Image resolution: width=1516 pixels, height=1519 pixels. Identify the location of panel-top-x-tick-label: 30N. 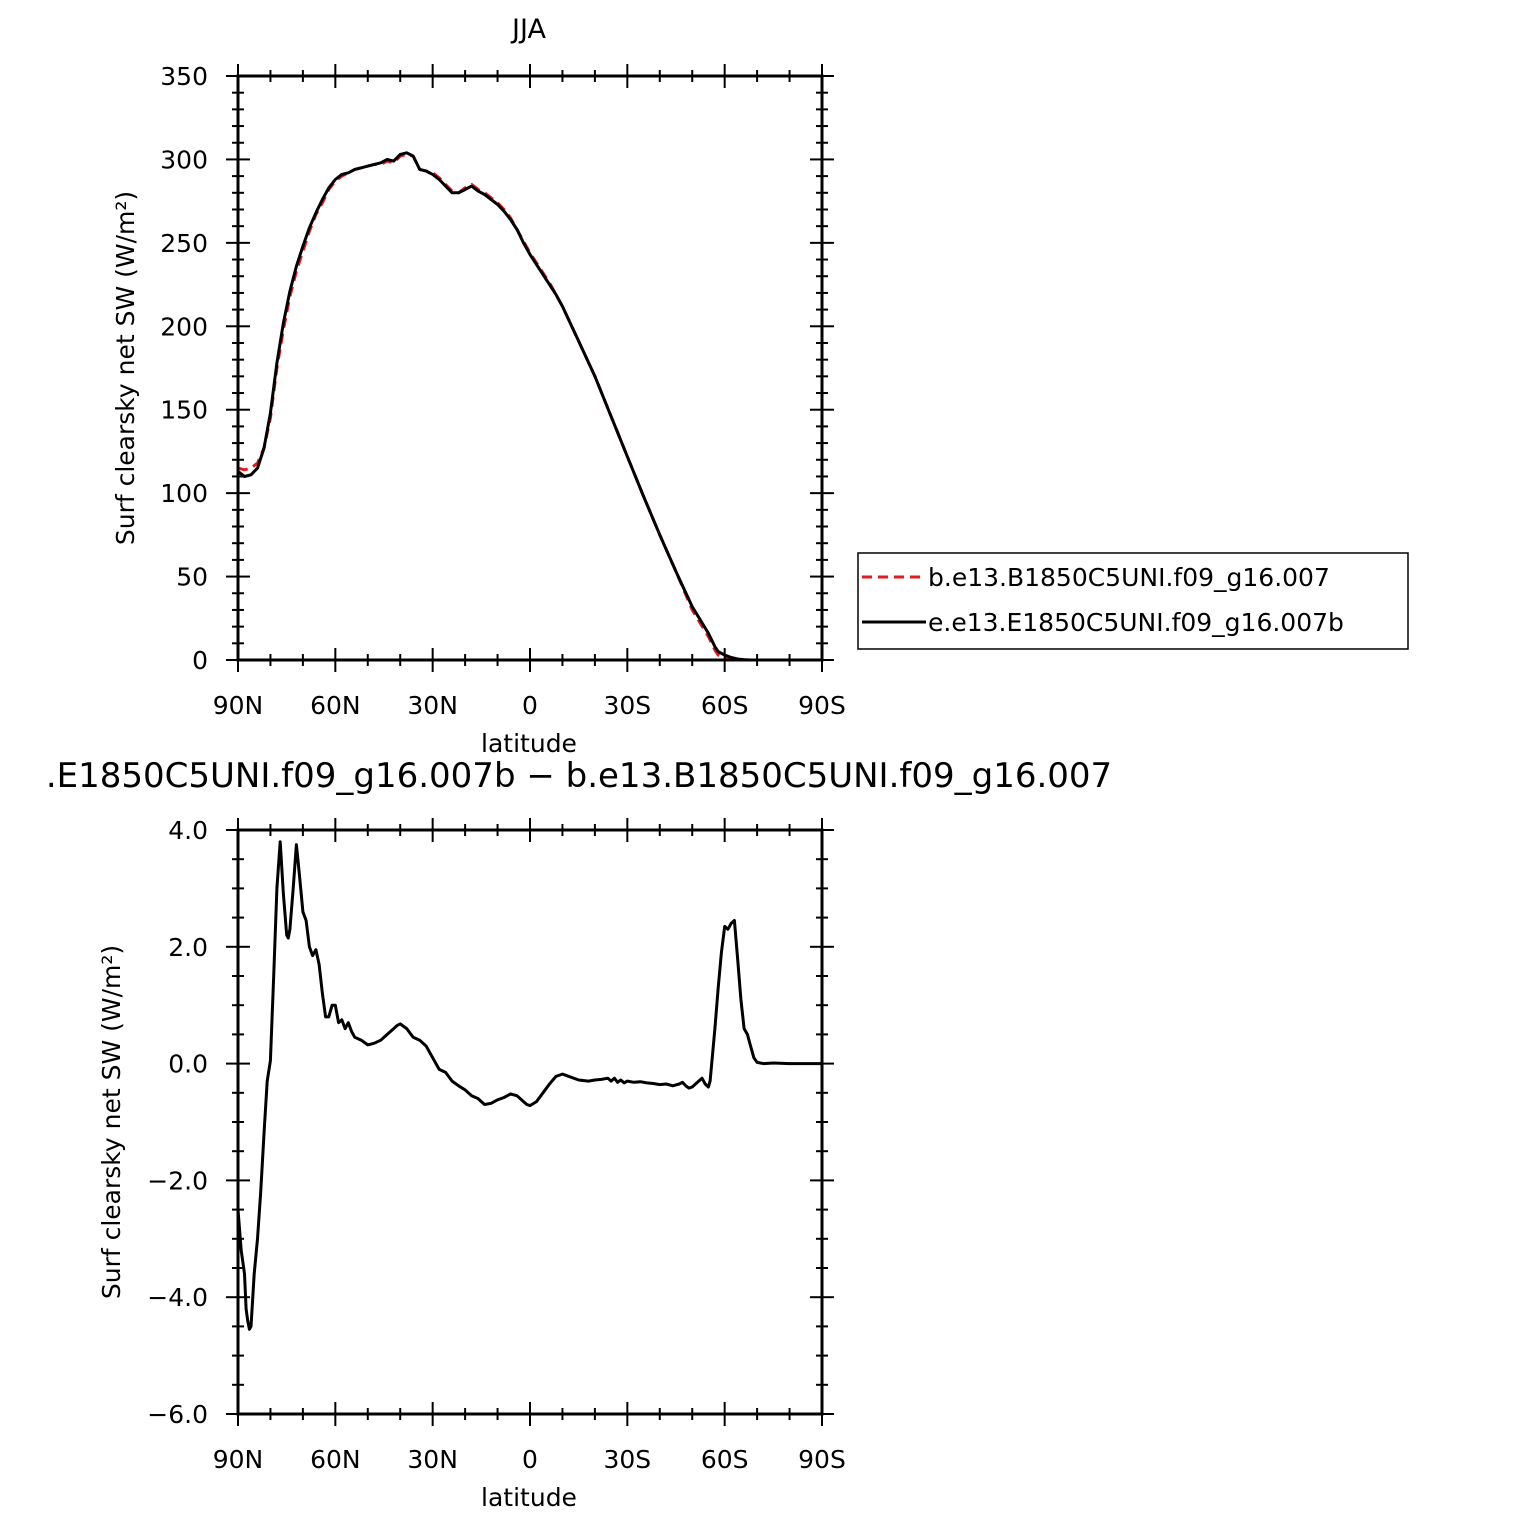
(432, 705).